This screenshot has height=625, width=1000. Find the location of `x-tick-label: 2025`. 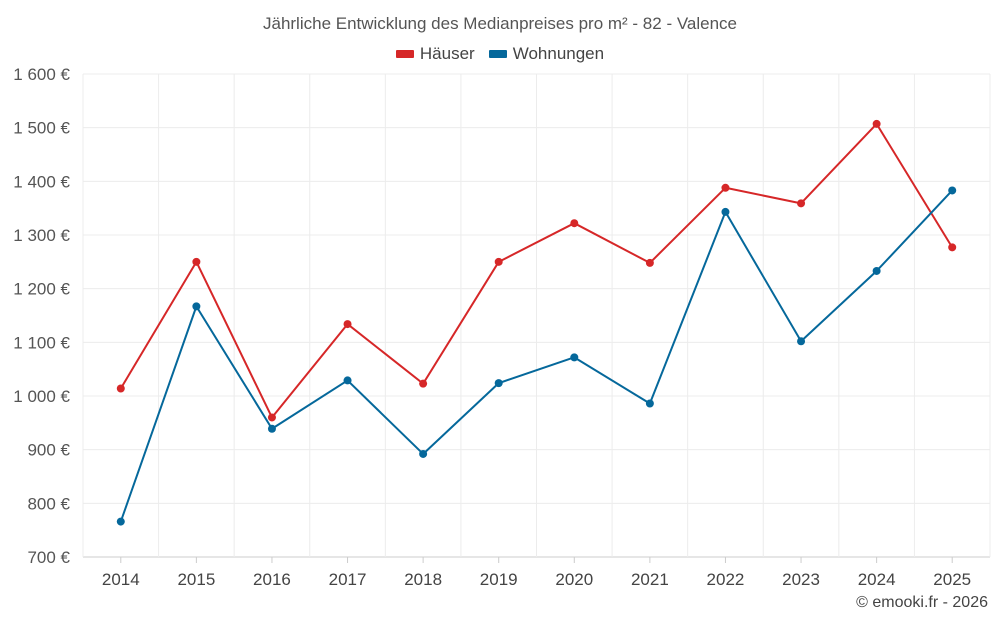

x-tick-label: 2025 is located at coordinates (952, 579).